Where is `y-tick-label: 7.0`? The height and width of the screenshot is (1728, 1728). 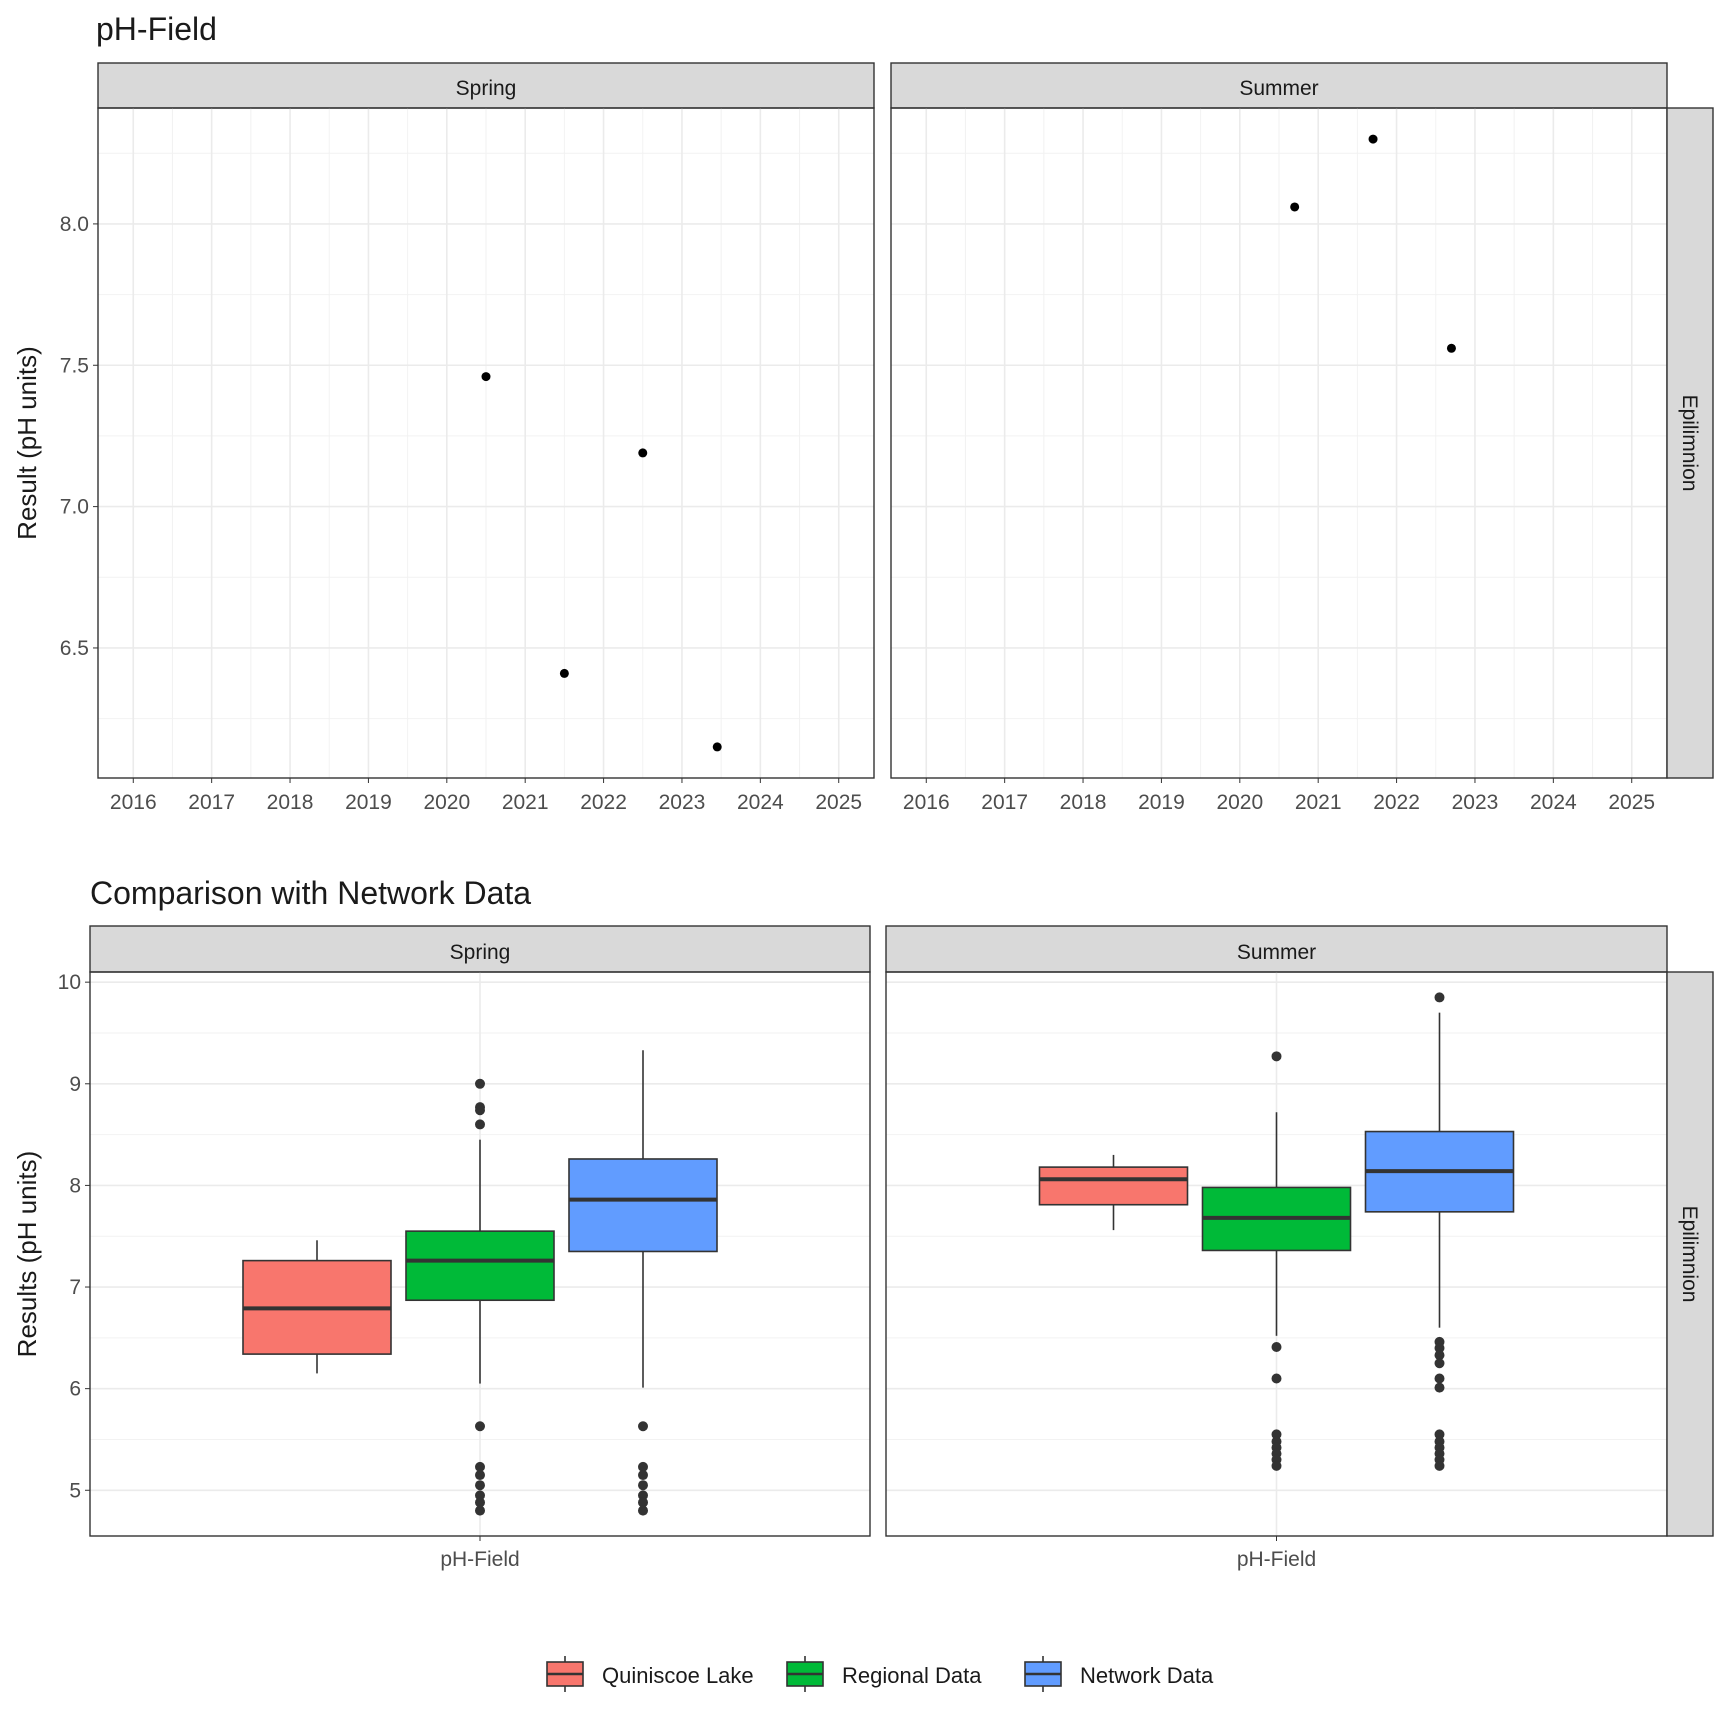
y-tick-label: 7.0 is located at coordinates (74, 507).